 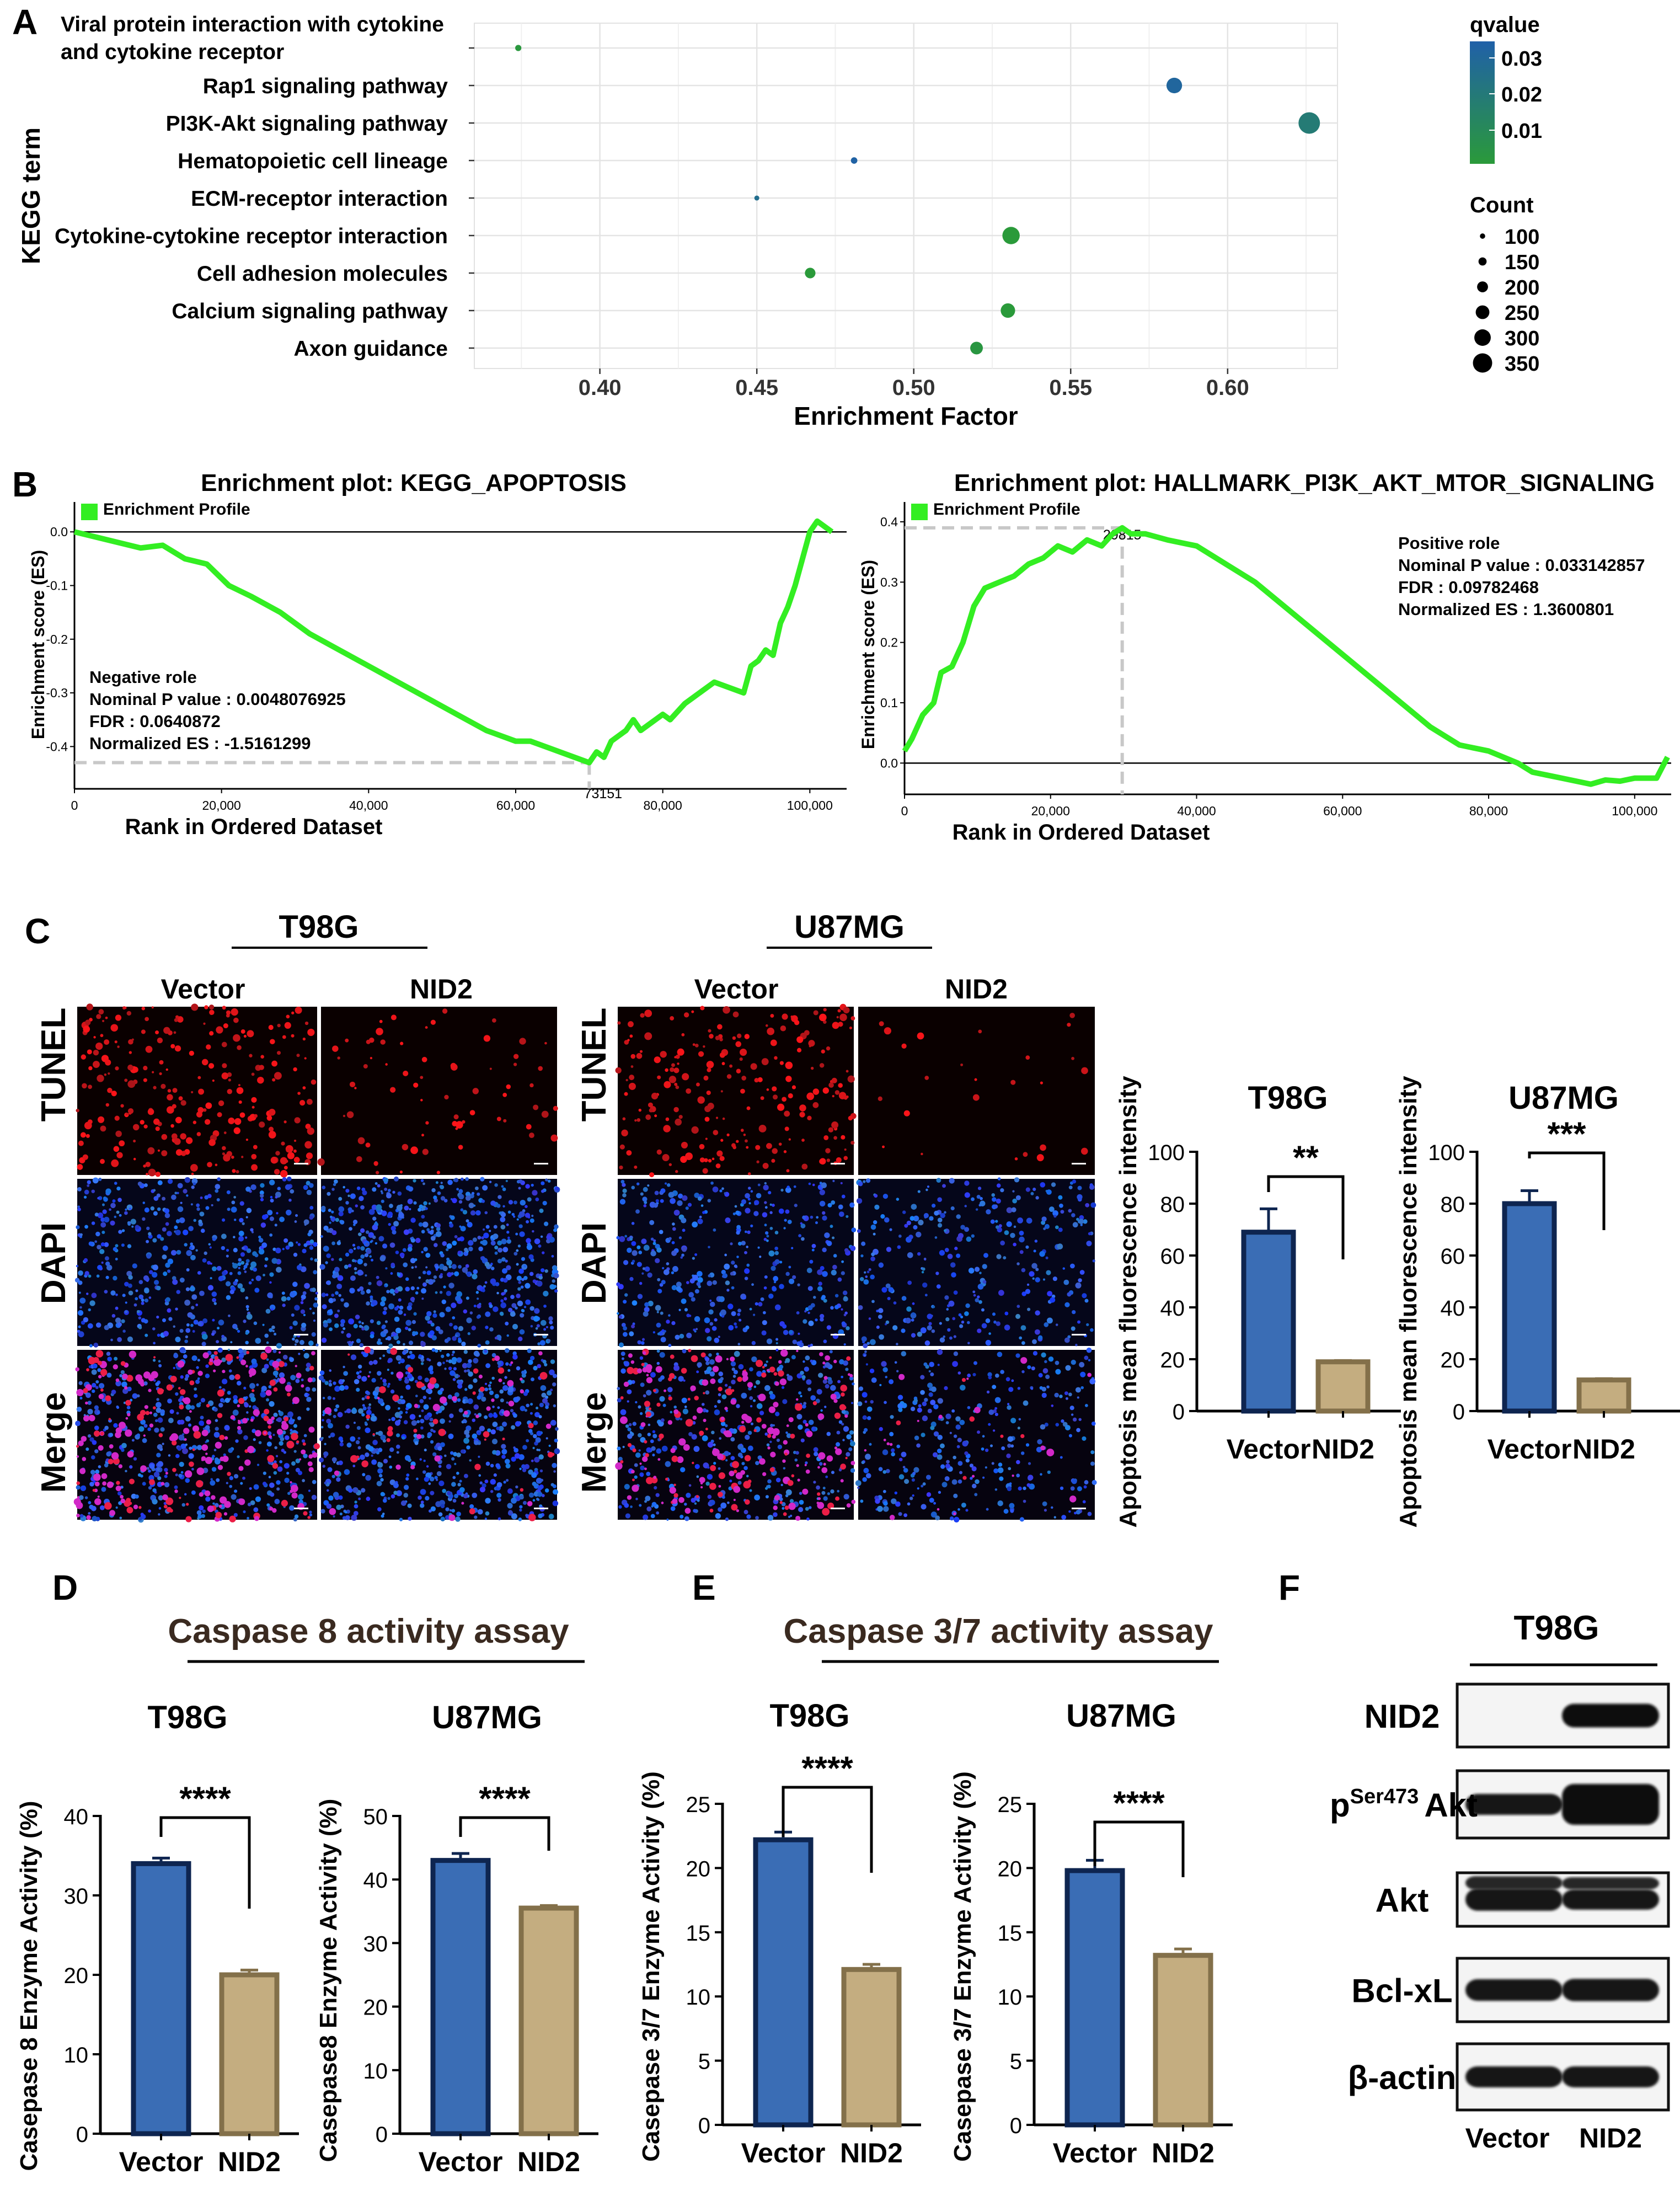 I want to click on b-stat-line: FDR : 0.09782468, so click(x=1468, y=588).